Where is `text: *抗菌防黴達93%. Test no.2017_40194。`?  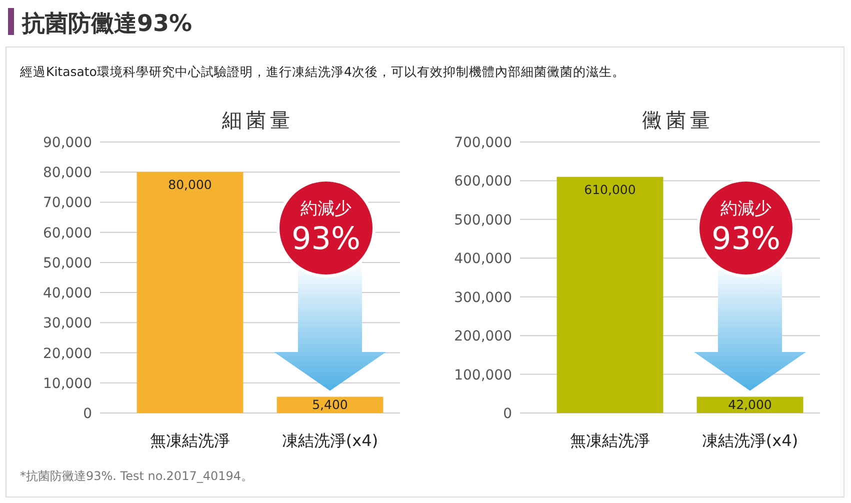
text: *抗菌防黴達93%. Test no.2017_40194。 is located at coordinates (137, 476).